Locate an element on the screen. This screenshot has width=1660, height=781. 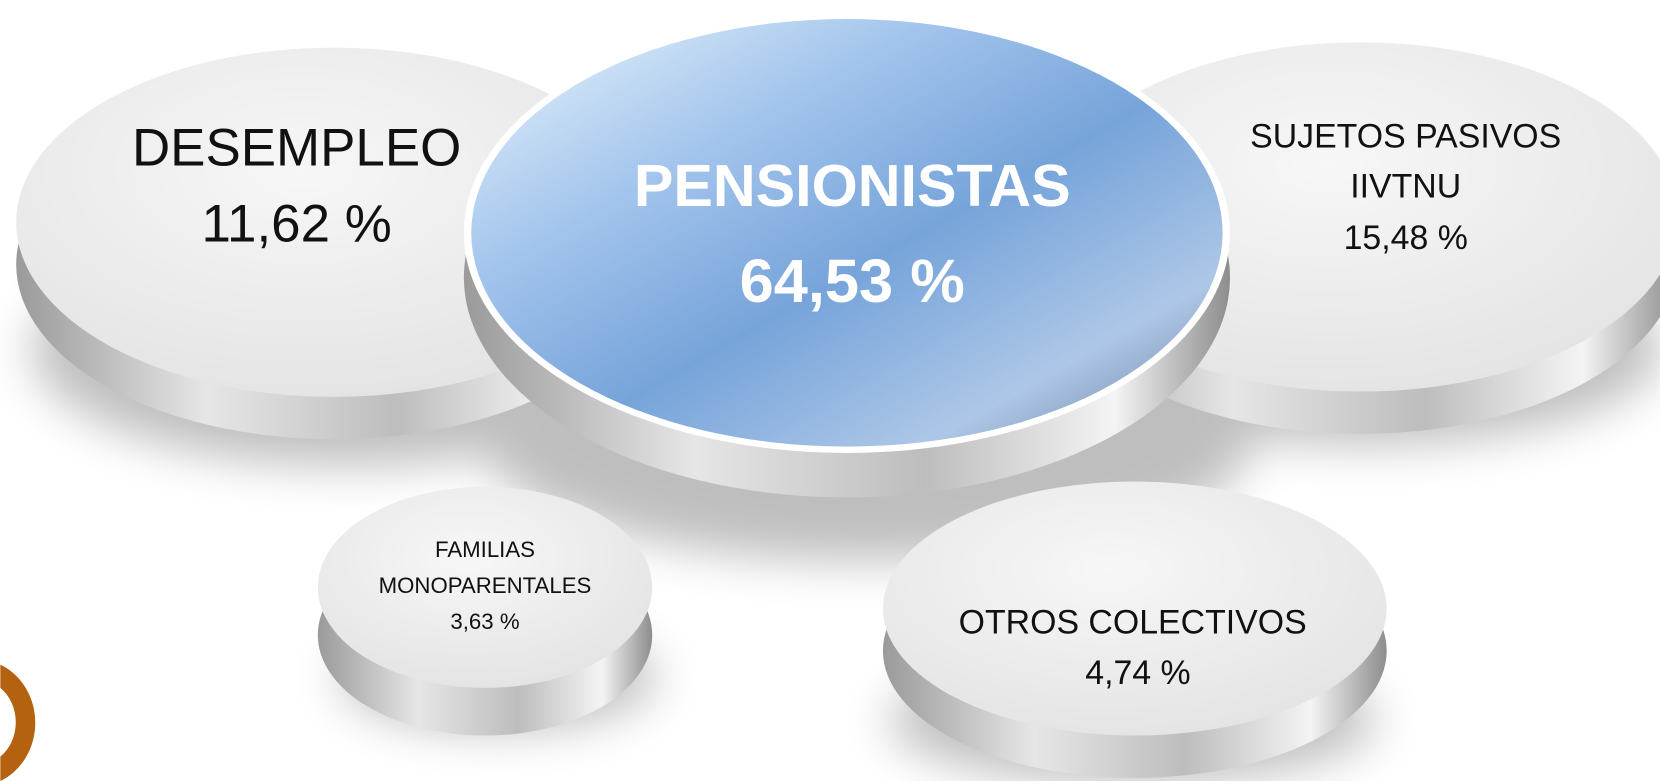
value: 3,63 % is located at coordinates (484, 621).